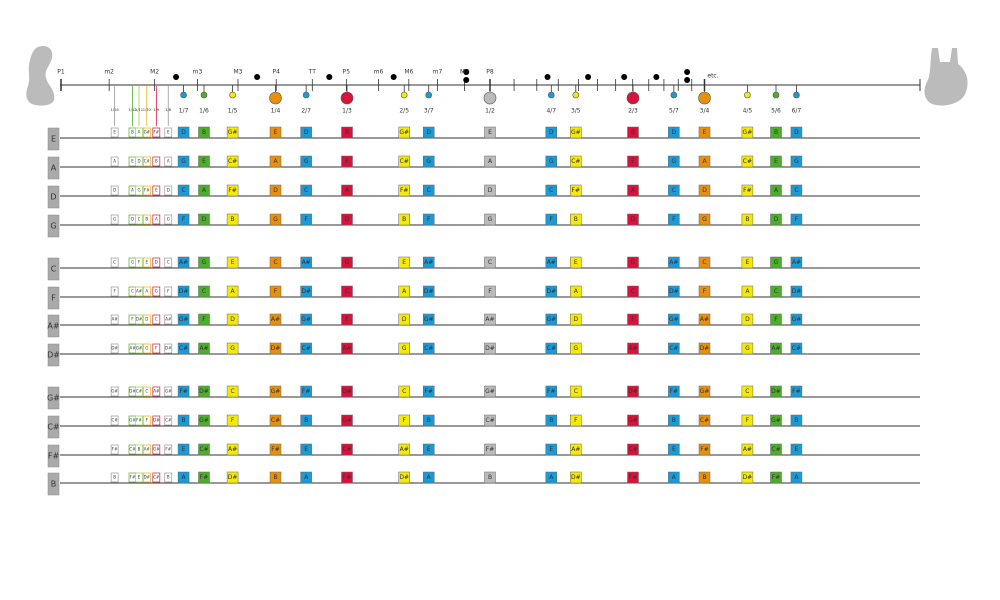 This screenshot has height=600, width=1000. I want to click on small-harmonic-label: 1/9, so click(156, 110).